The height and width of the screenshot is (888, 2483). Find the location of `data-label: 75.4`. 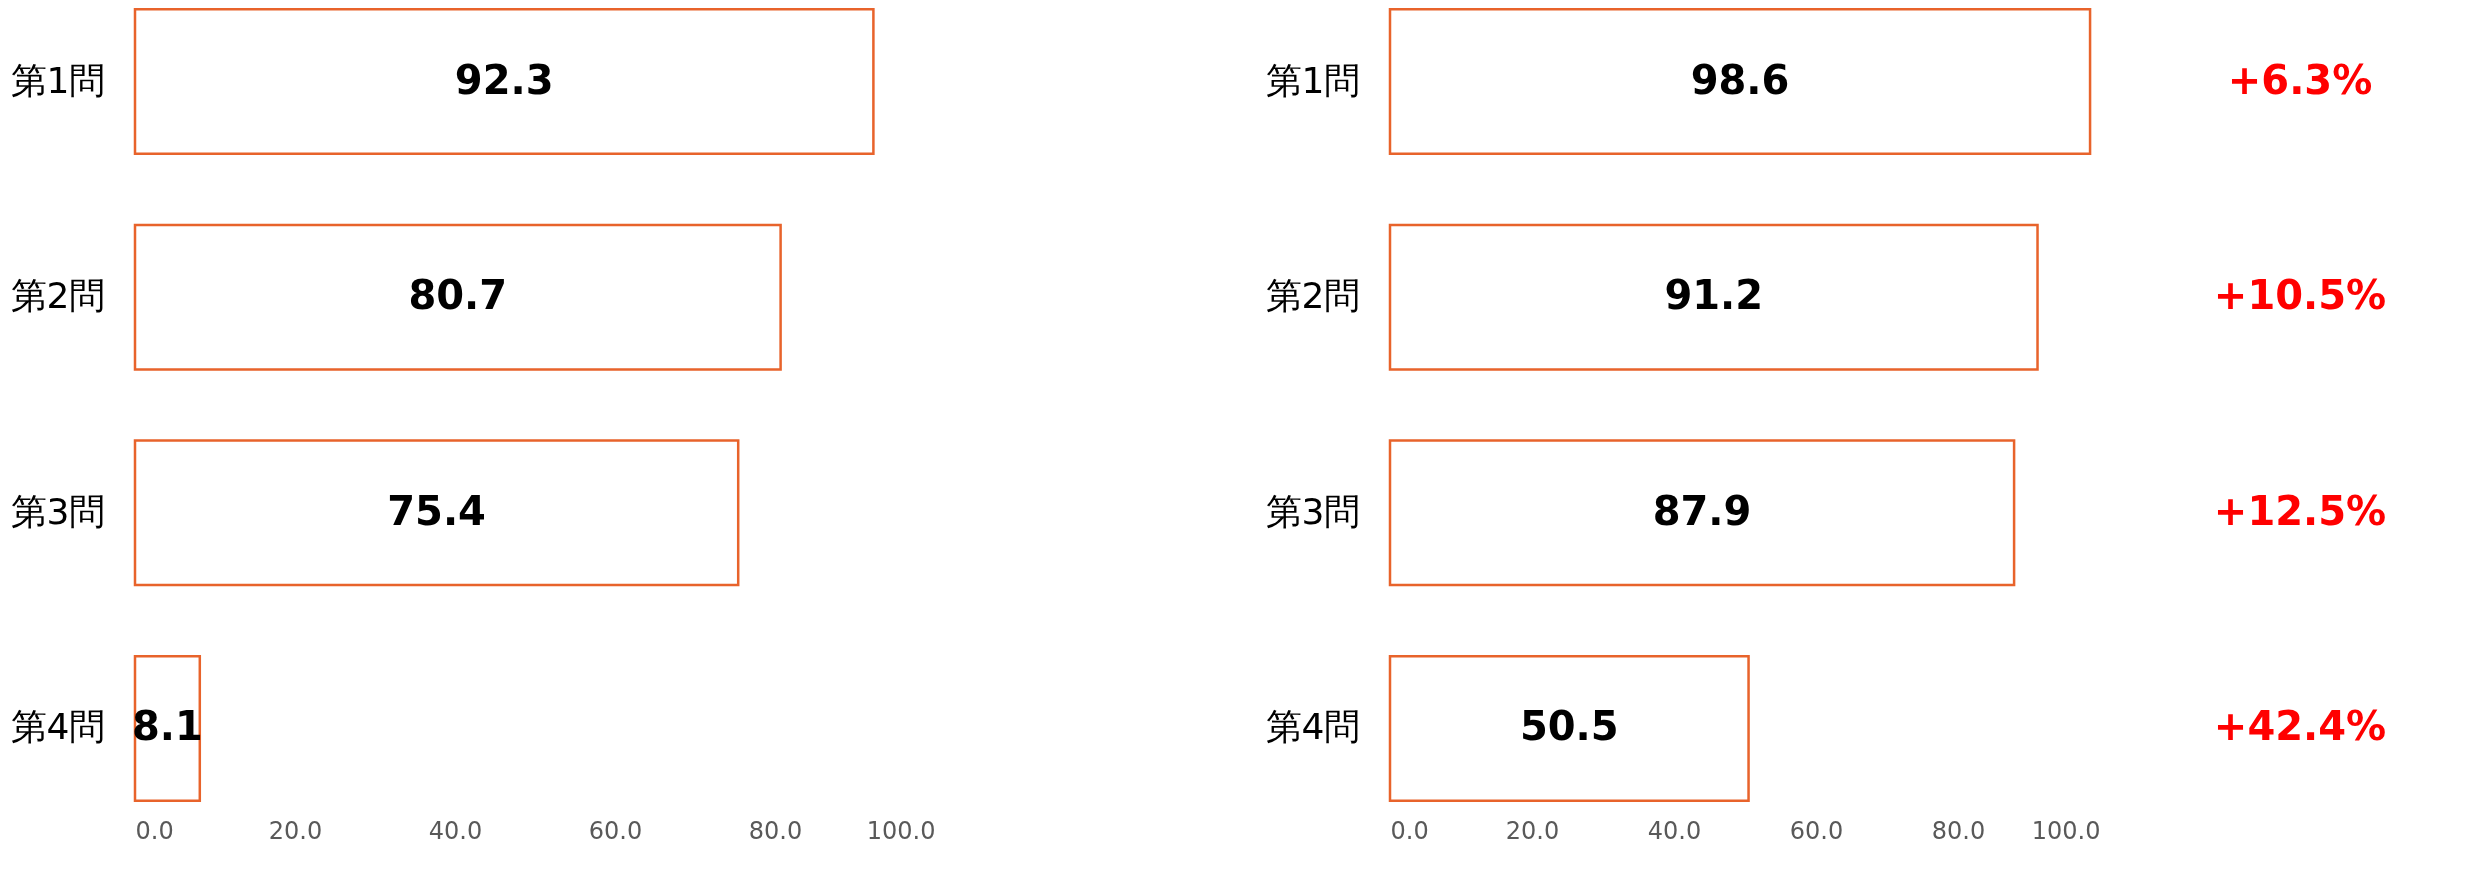

data-label: 75.4 is located at coordinates (436, 510).